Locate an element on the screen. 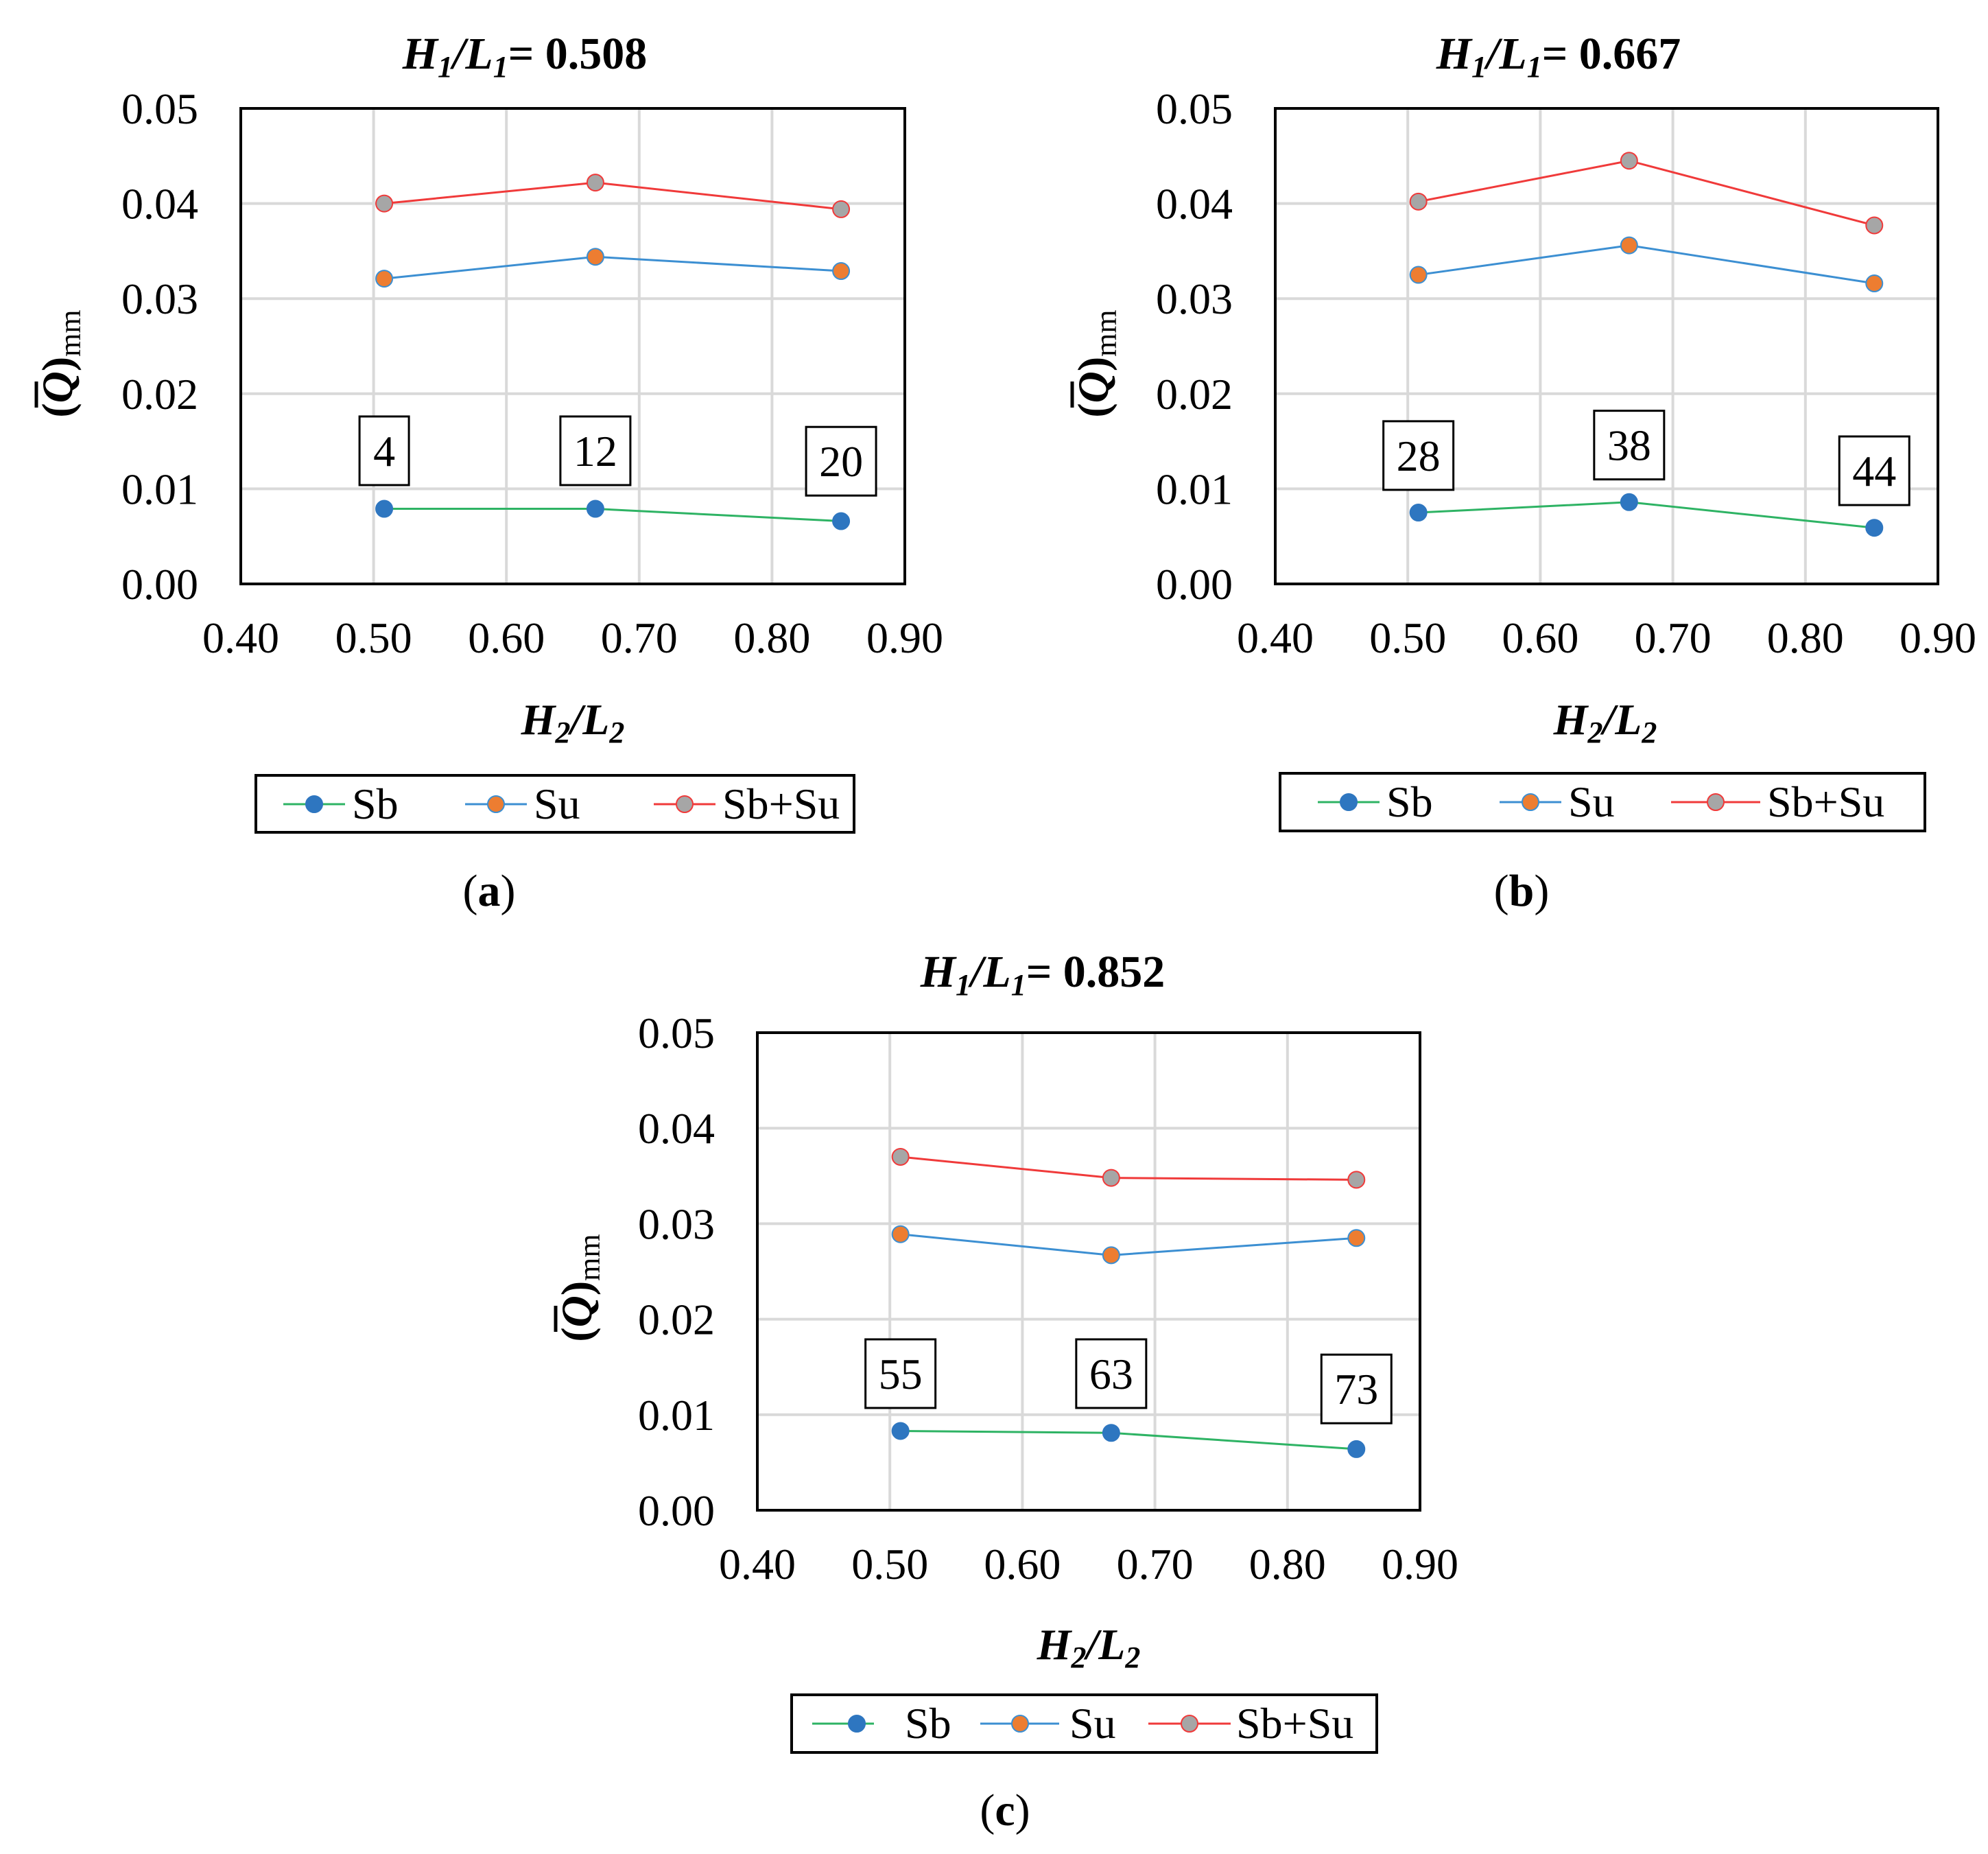  annotation-label: 12 is located at coordinates (595, 451).